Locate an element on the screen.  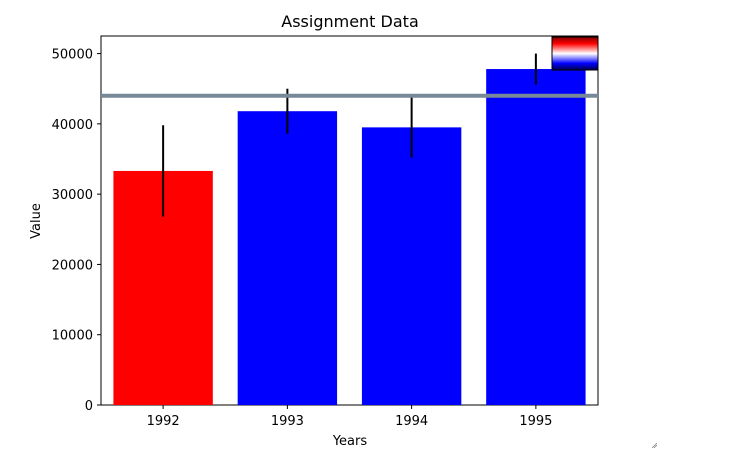
y-axis: 0 10000 20000 30000 40000 50000 is located at coordinates (76, 231).